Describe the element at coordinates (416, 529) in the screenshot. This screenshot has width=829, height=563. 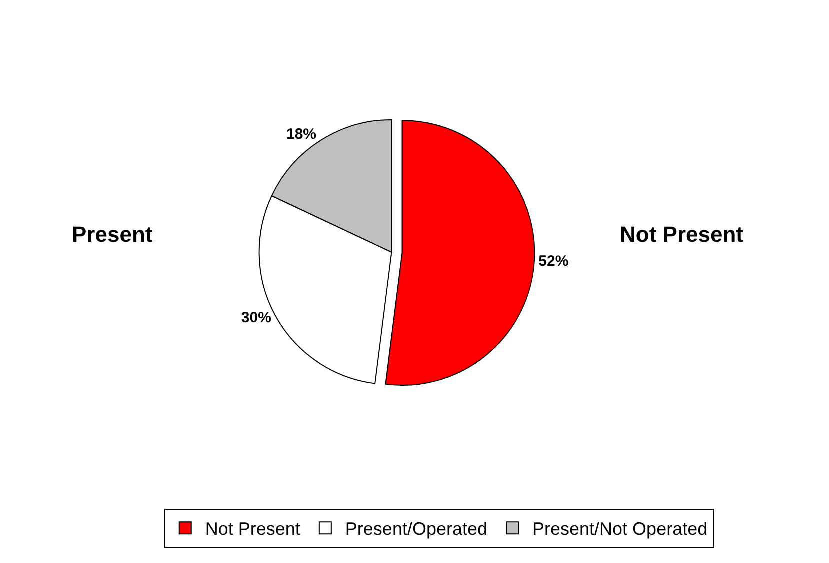
I see `legend-label: Present/Operated` at that location.